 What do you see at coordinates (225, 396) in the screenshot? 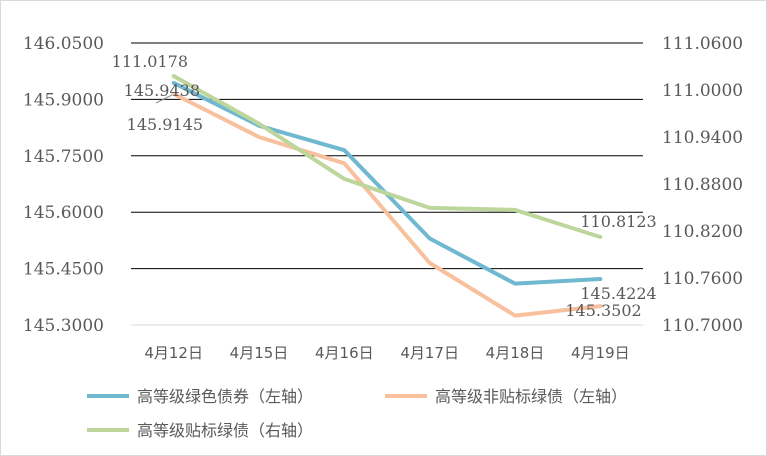
I see `legend-label: 高等级绿色债券（左轴）` at bounding box center [225, 396].